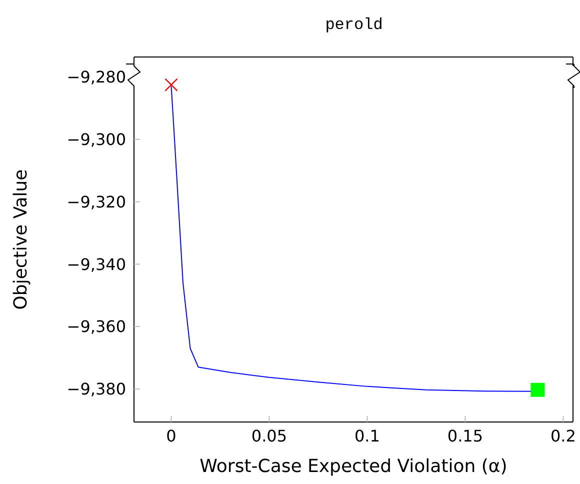 The image size is (580, 484). I want to click on y-axis-title: Objective Value, so click(21, 239).